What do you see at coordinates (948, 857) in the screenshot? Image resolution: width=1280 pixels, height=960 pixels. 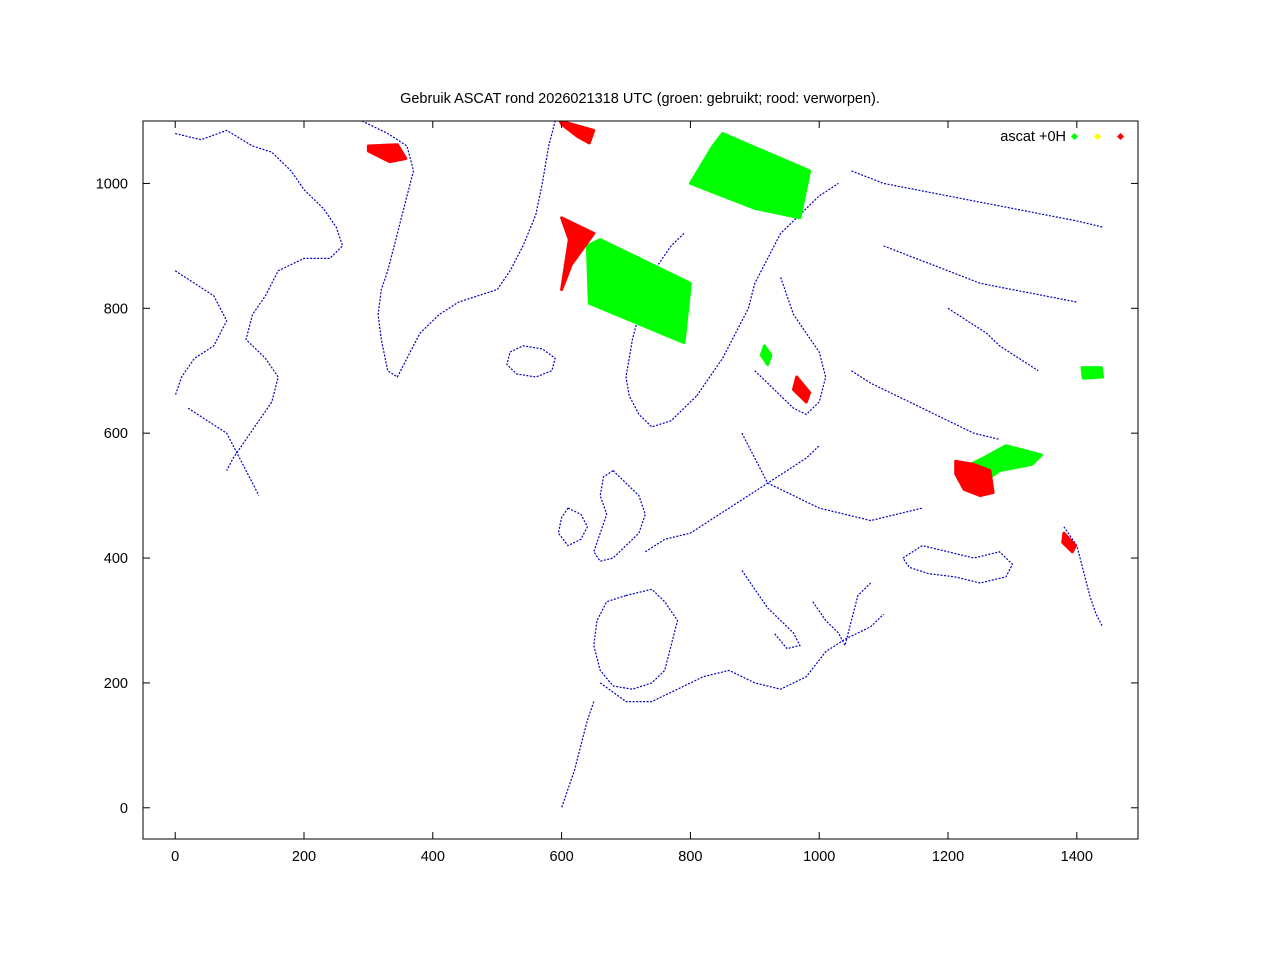 I see `x-tick-label: 1200` at bounding box center [948, 857].